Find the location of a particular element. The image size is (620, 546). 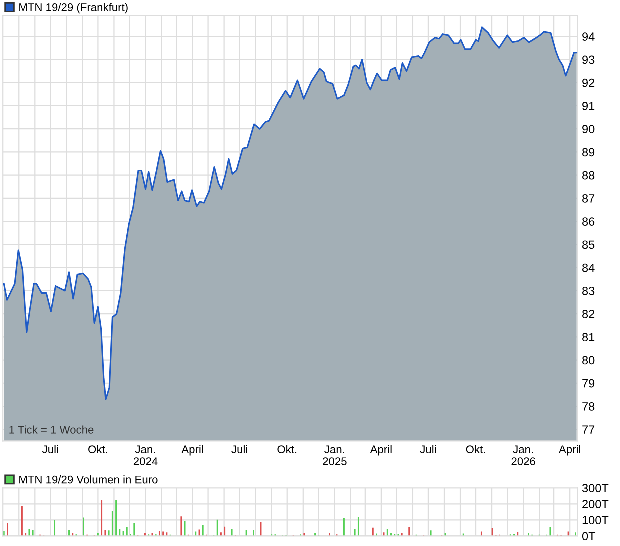

y-tick-label: 88 is located at coordinates (588, 175).